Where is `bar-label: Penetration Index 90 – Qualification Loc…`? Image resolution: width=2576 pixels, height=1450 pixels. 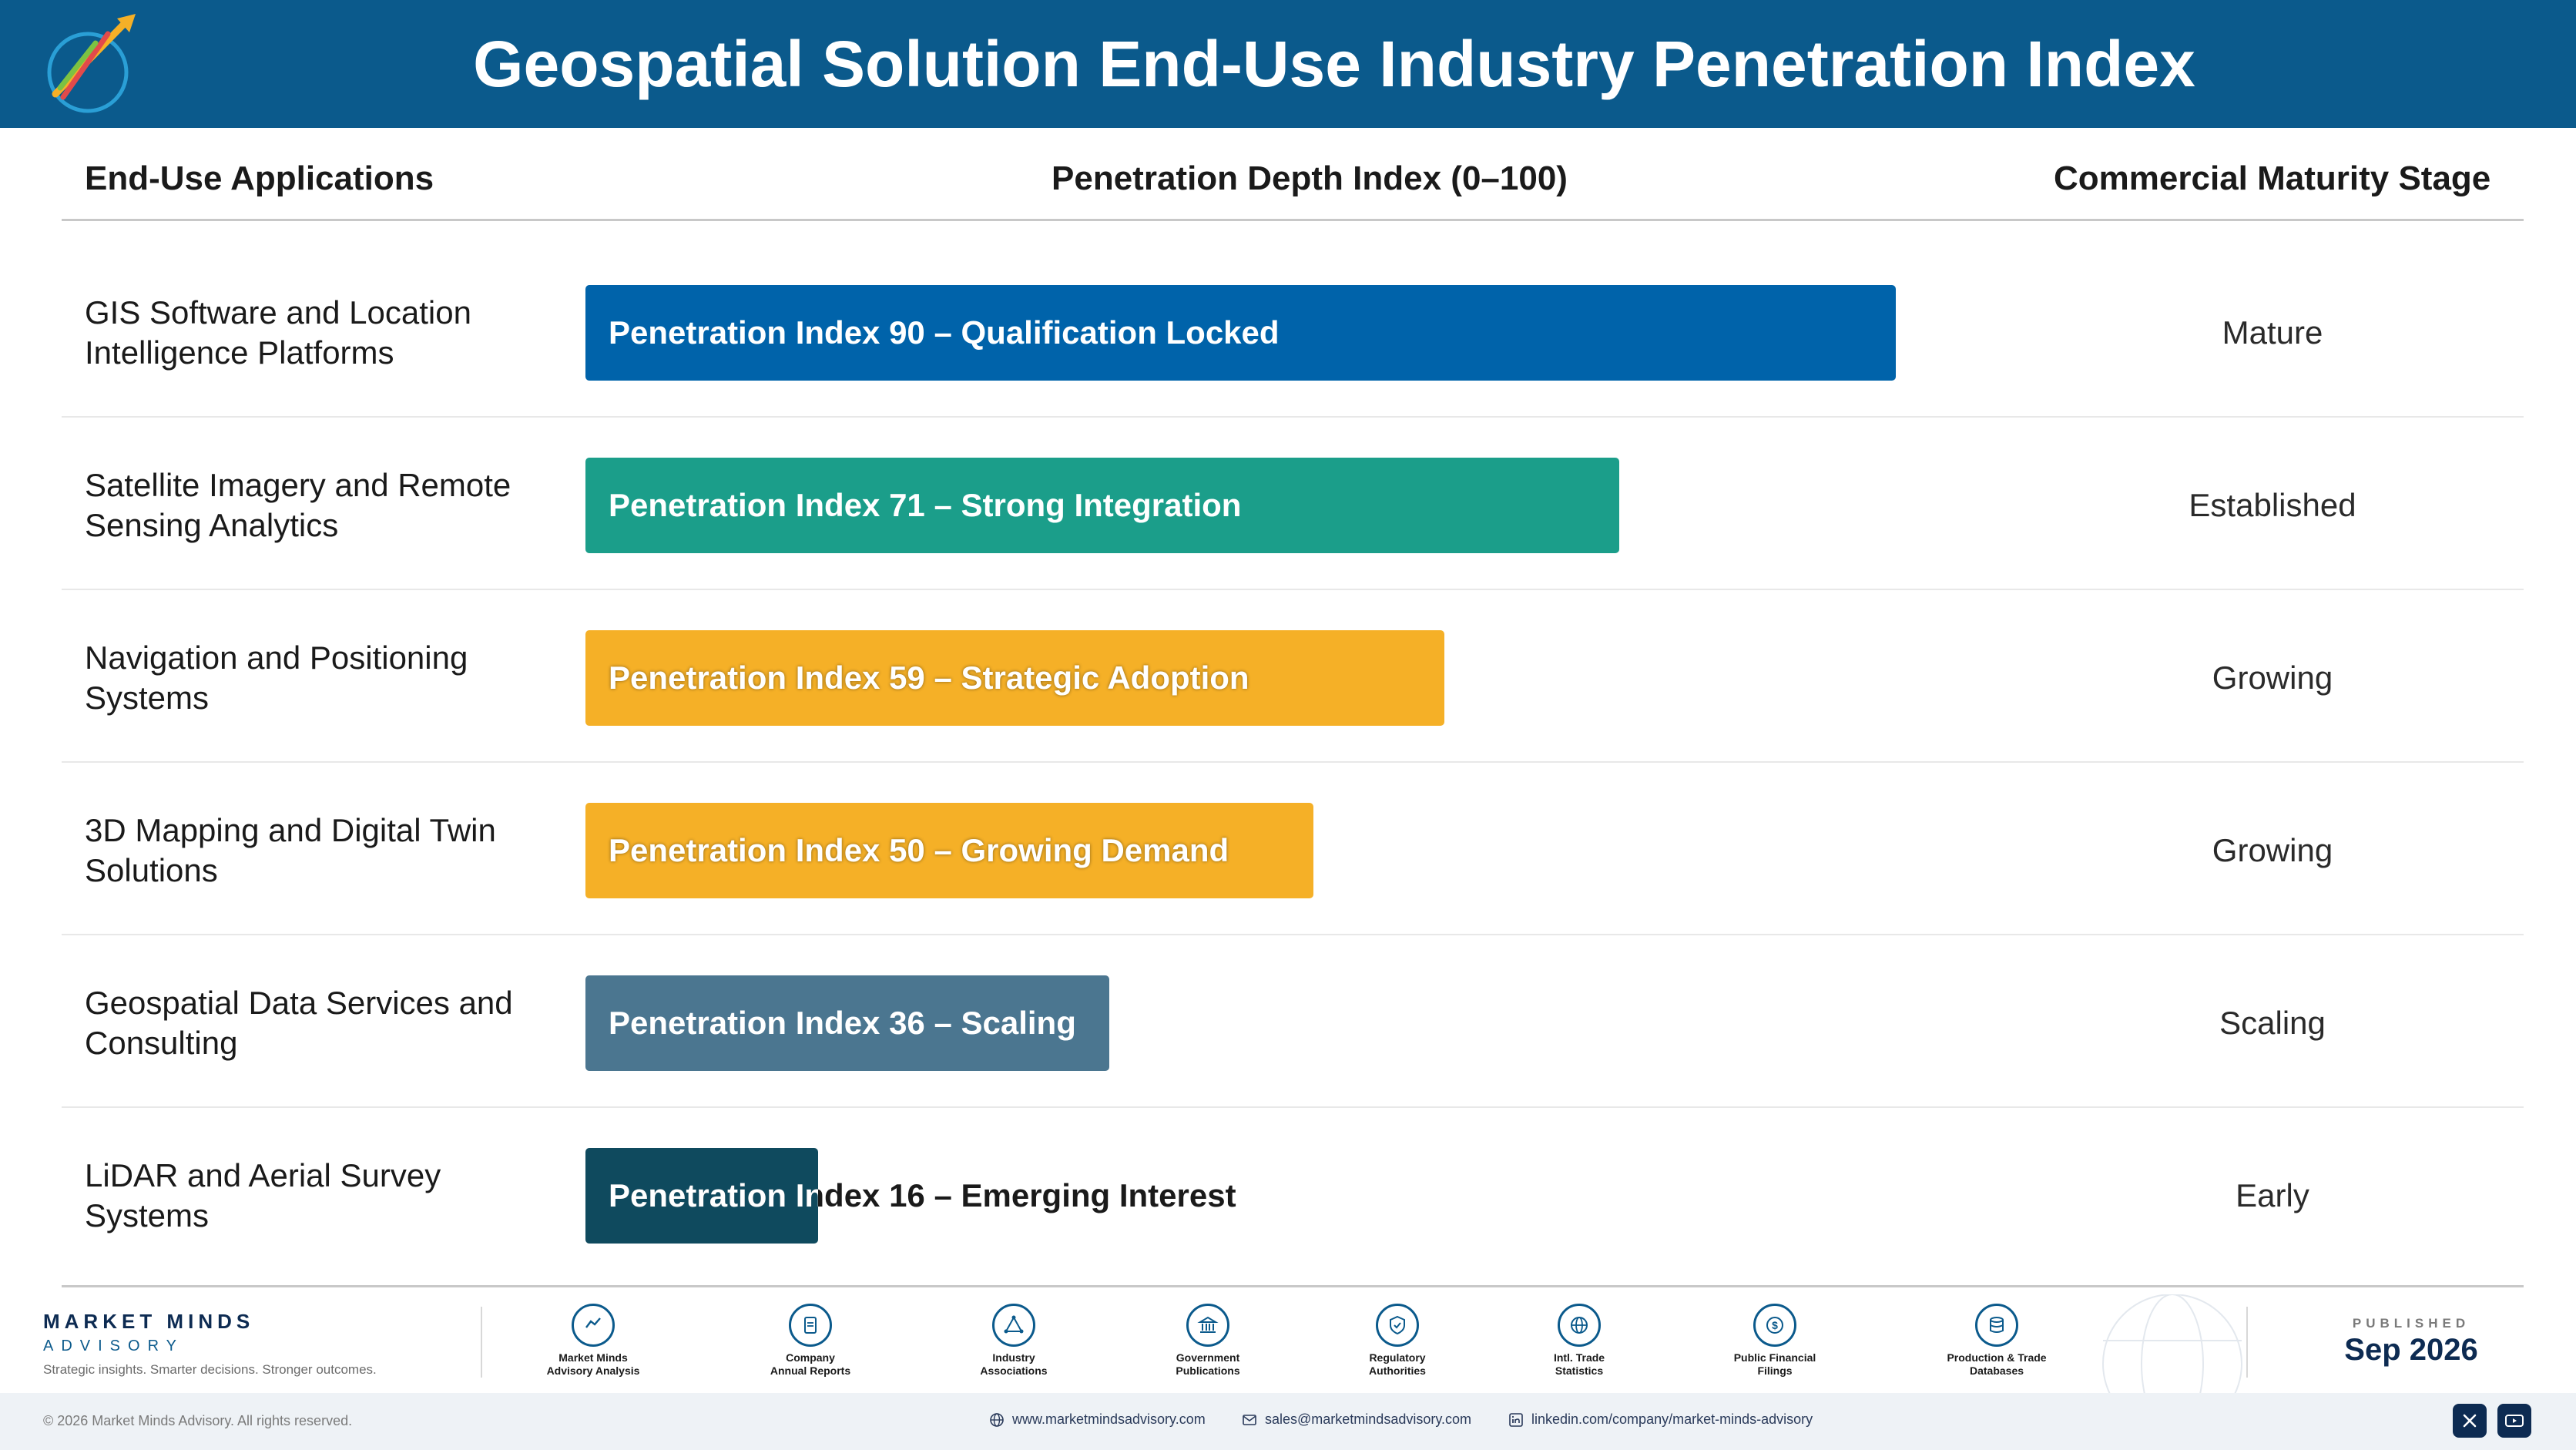 bar-label: Penetration Index 90 – Qualification Loc… is located at coordinates (944, 332).